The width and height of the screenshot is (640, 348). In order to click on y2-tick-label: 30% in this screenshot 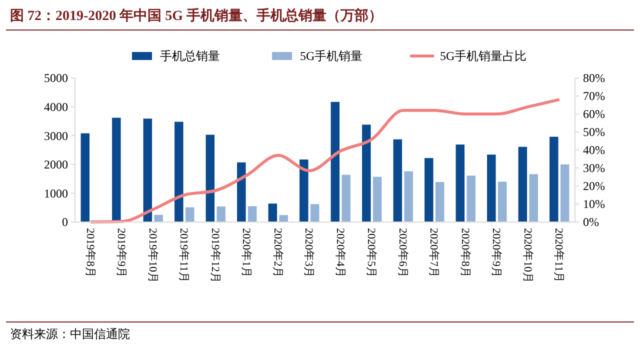, I will do `click(594, 168)`.